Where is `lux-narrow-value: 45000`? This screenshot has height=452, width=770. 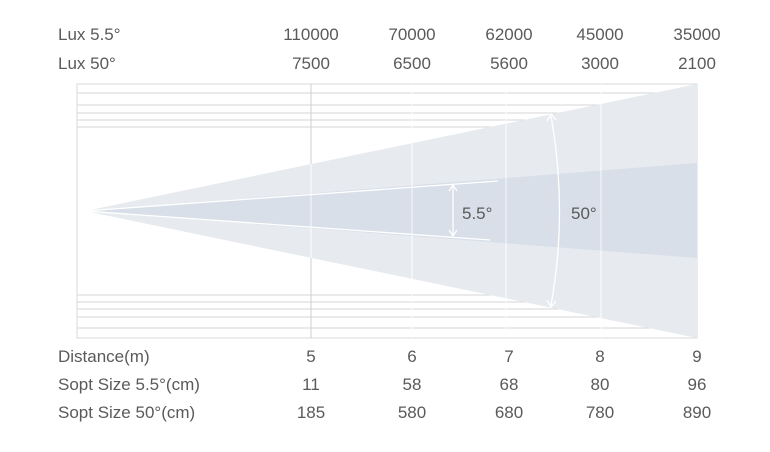 lux-narrow-value: 45000 is located at coordinates (600, 34).